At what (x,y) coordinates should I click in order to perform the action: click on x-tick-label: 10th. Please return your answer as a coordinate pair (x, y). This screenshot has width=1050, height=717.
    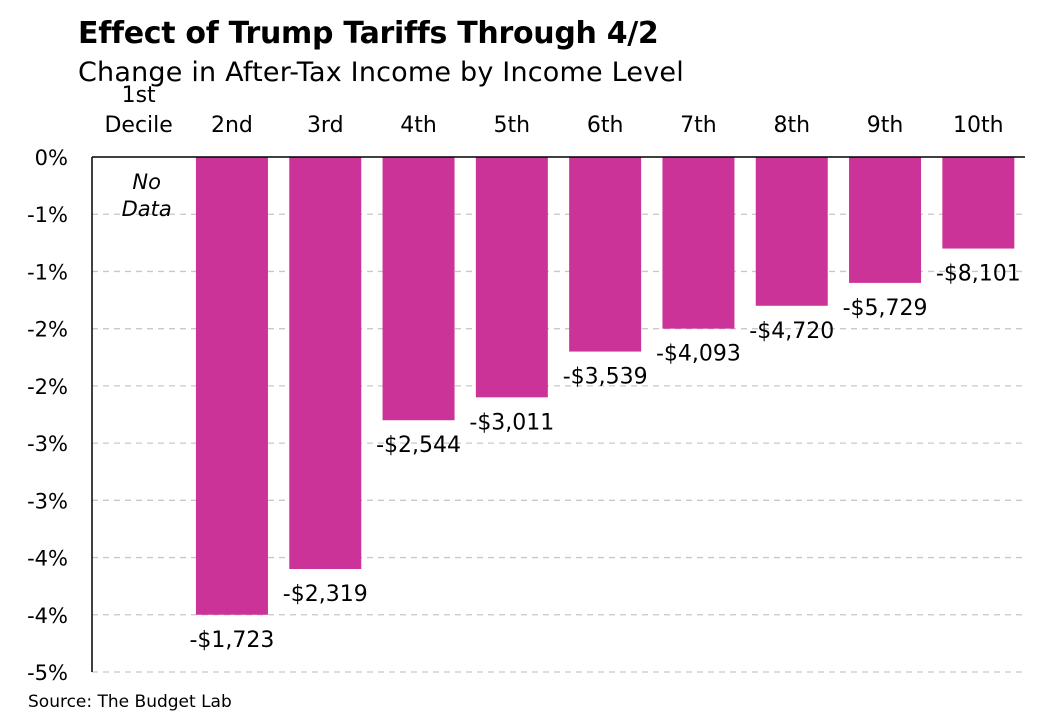
    Looking at the image, I should click on (978, 125).